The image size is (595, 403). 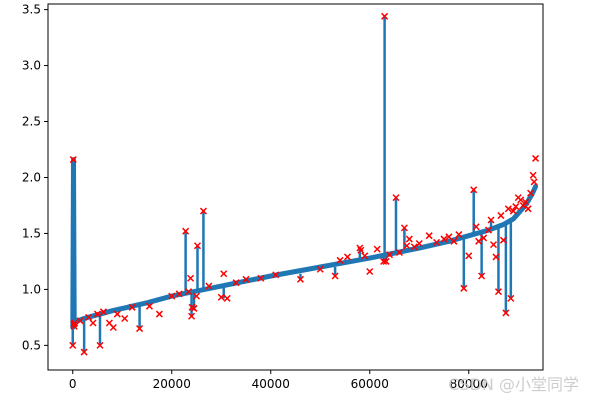 I want to click on x-tick-label: 0, so click(x=73, y=384).